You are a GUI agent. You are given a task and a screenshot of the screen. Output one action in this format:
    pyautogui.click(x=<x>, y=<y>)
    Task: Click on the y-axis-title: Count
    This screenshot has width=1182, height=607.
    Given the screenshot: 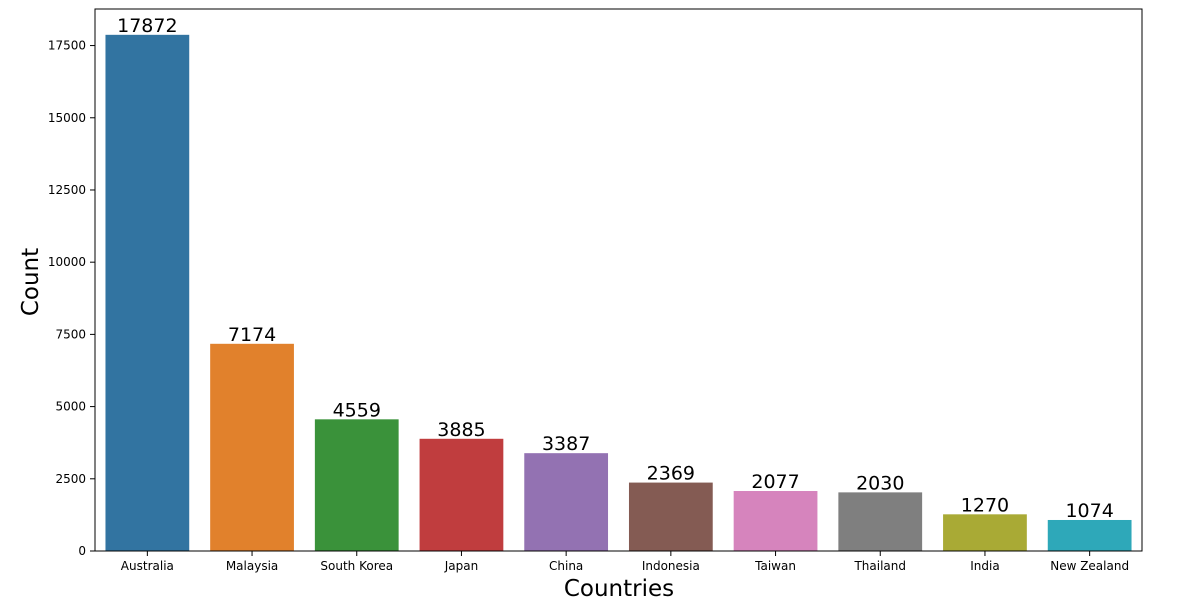 What is the action you would take?
    pyautogui.click(x=31, y=282)
    